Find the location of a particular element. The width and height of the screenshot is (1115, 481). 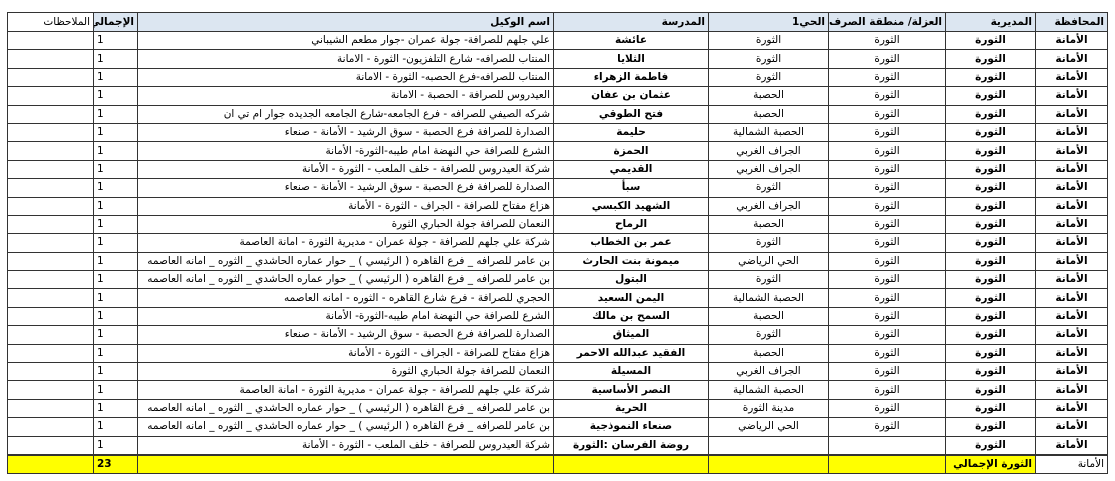

cell-neighborhood: الحصبة الشمالية is located at coordinates (768, 390).